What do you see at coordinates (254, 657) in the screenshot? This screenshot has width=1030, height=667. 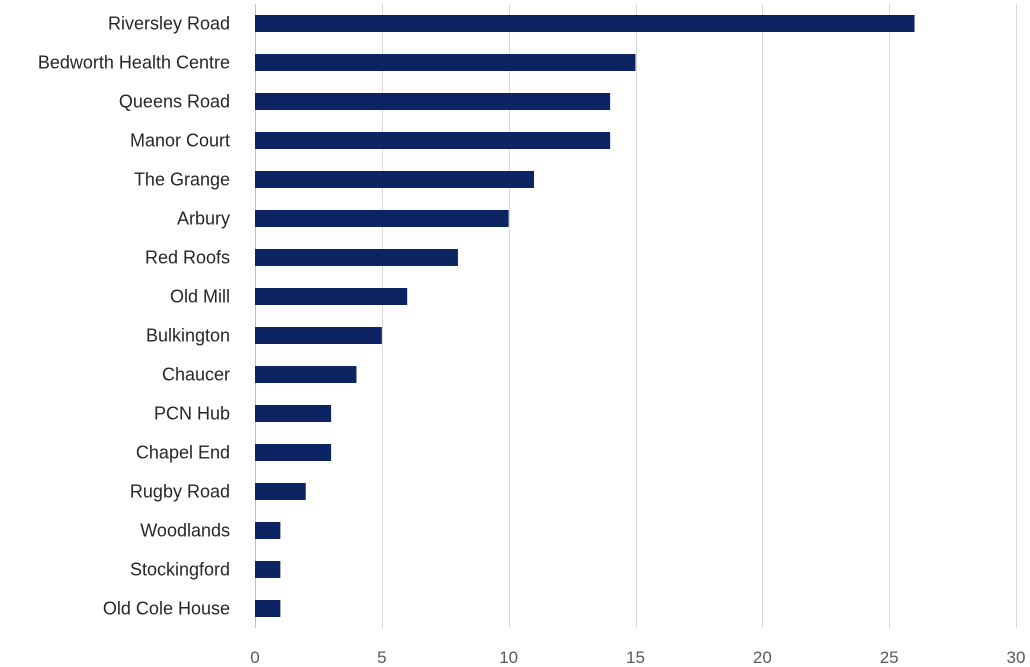 I see `x-tick-label: 0` at bounding box center [254, 657].